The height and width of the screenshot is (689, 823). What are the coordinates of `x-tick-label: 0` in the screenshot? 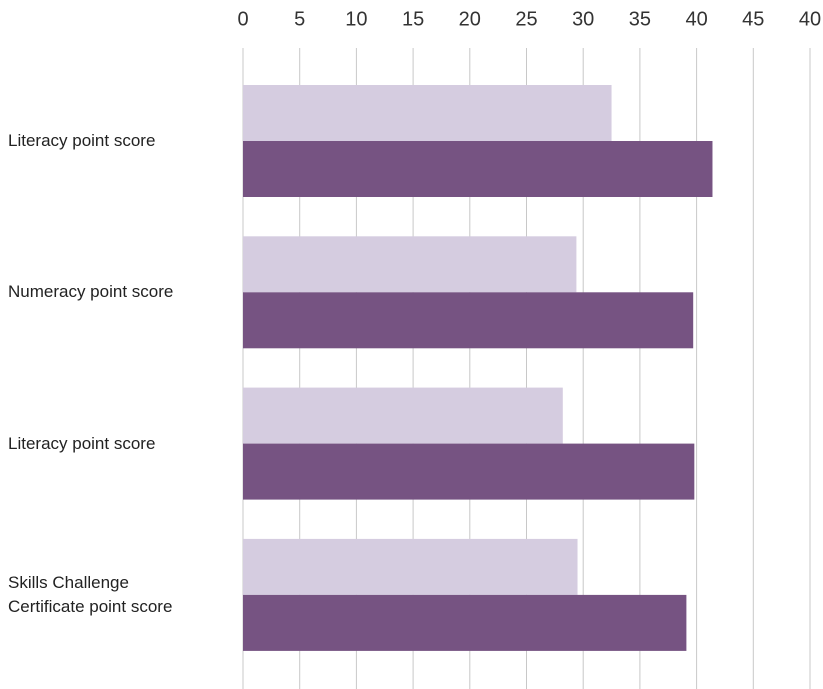 It's located at (242, 19).